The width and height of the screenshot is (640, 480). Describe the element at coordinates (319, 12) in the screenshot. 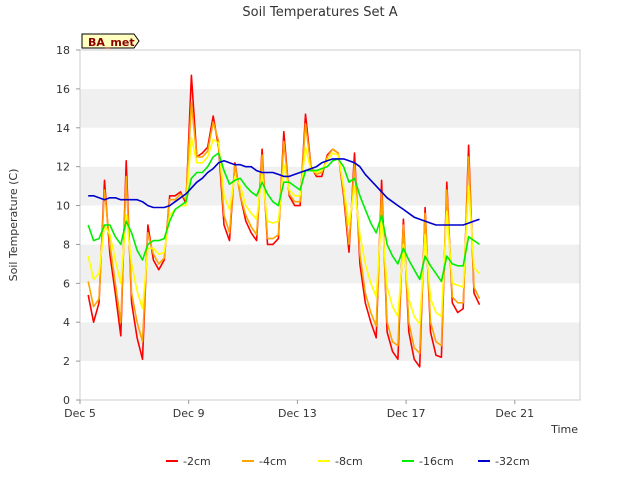

I see `chart-title: Soil Temperatures Set A` at that location.